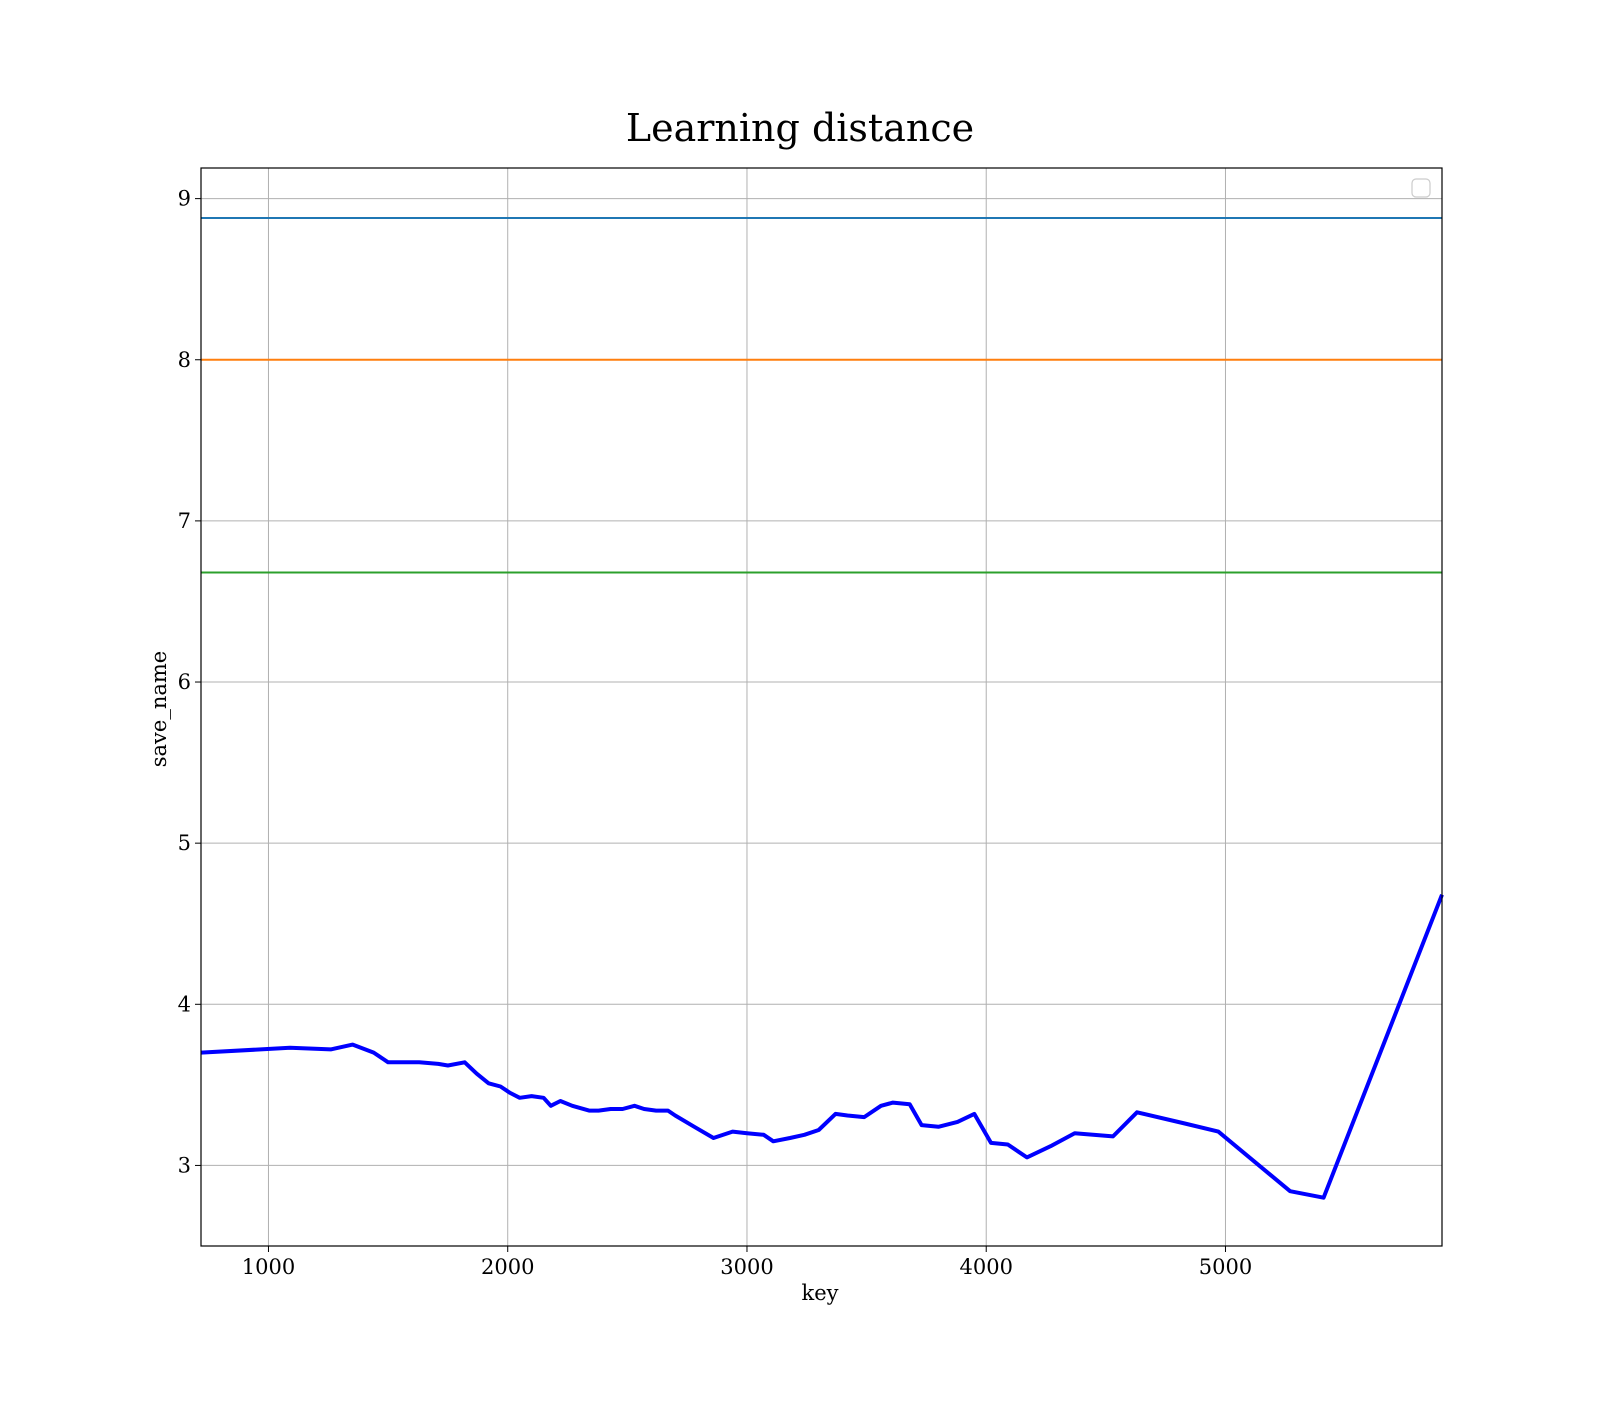  Describe the element at coordinates (746, 1267) in the screenshot. I see `x-tick-label: 3000` at that location.